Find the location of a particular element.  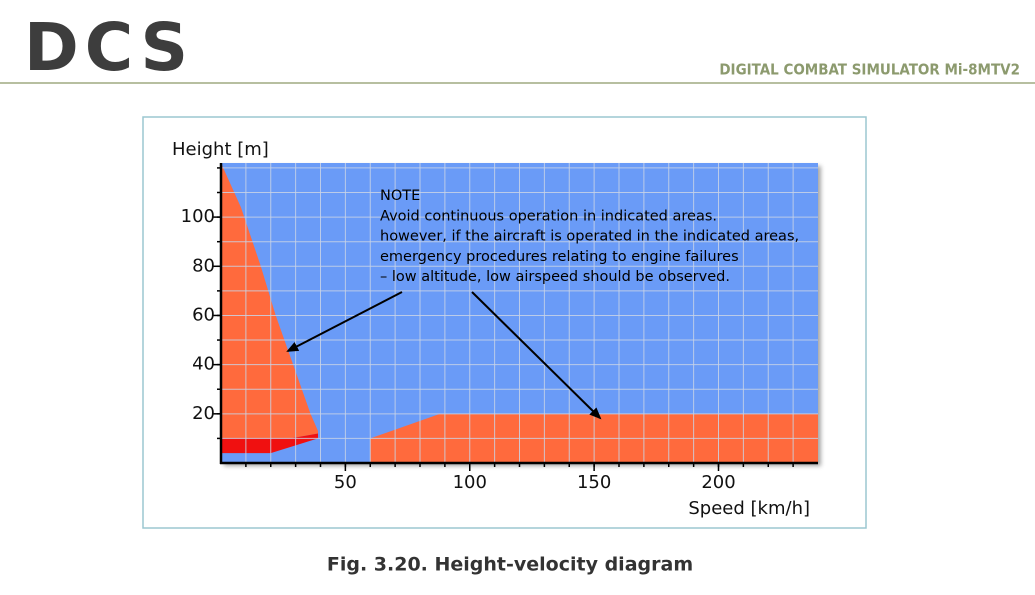

x-tick-label: 200 is located at coordinates (718, 482).